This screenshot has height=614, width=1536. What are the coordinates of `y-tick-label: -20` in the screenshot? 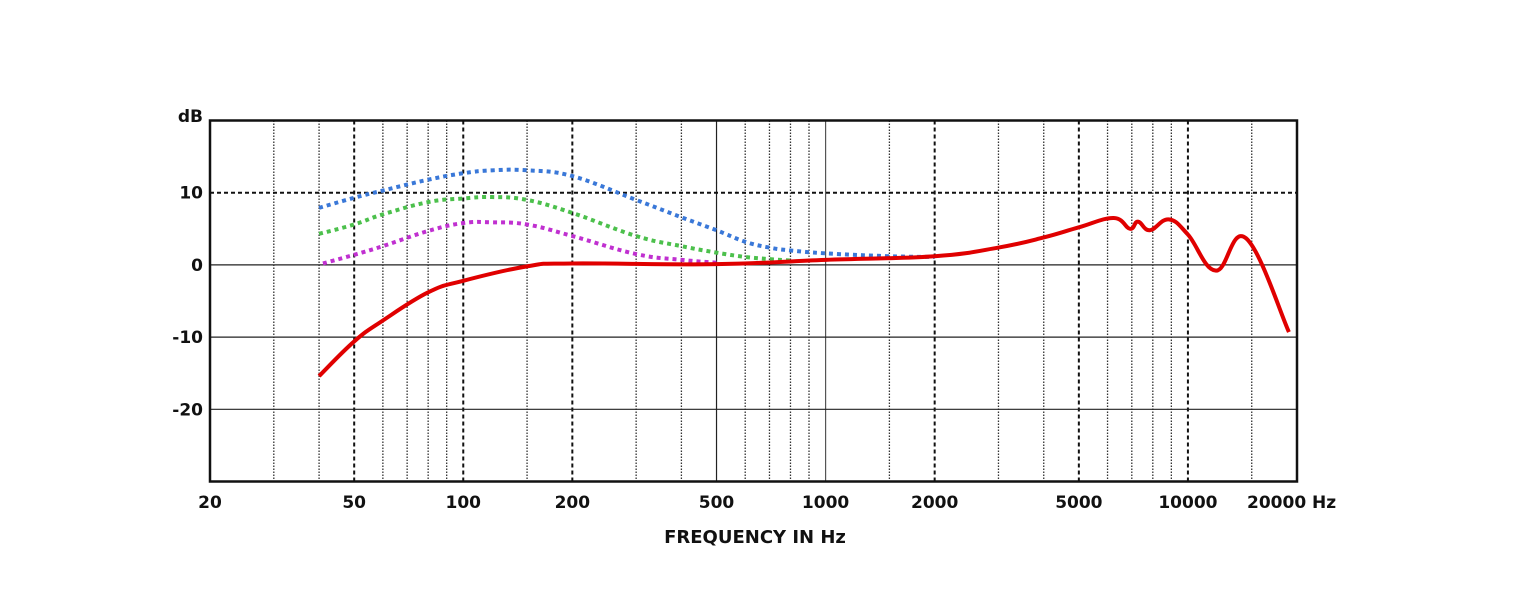 It's located at (187, 410).